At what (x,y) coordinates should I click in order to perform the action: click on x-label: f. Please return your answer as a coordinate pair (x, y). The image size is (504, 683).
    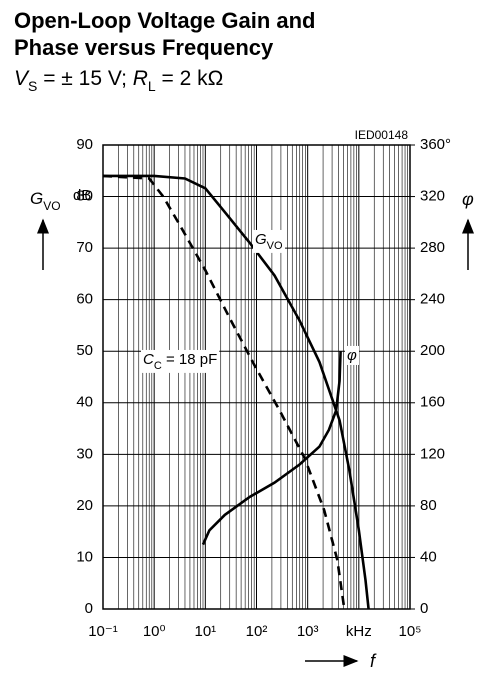
    Looking at the image, I should click on (373, 661).